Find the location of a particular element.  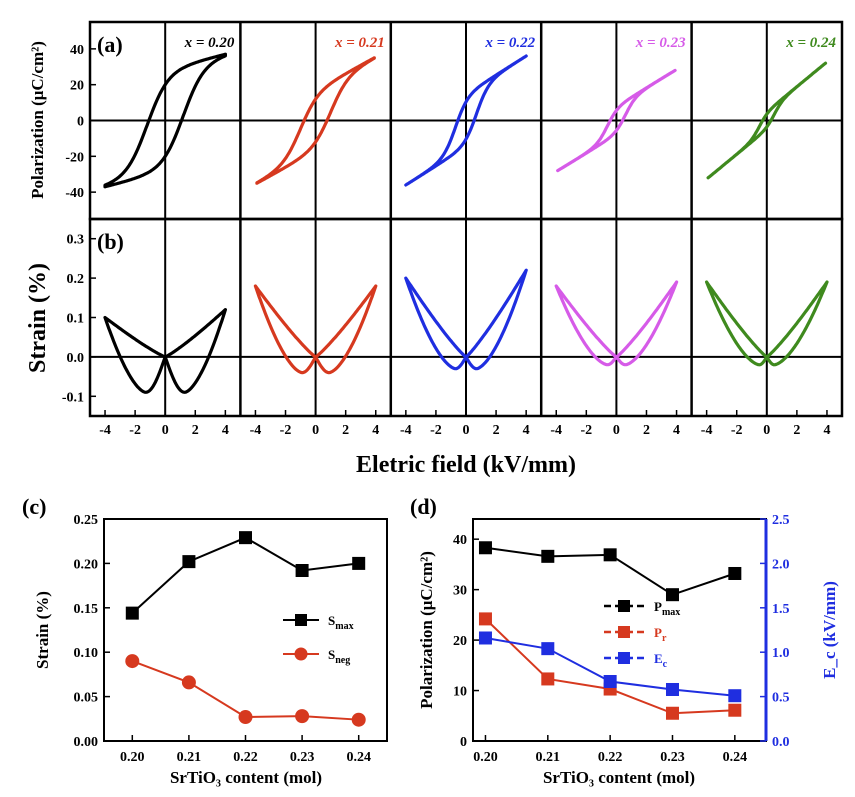

strain-ytick-label: -0.1 is located at coordinates (73, 397).